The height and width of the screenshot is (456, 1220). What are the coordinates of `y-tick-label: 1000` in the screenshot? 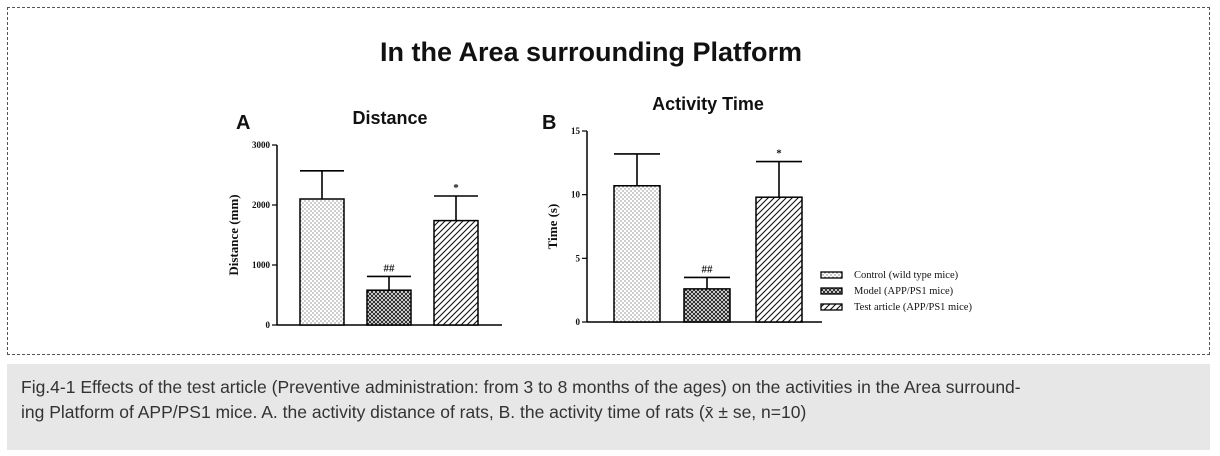 It's located at (261, 265).